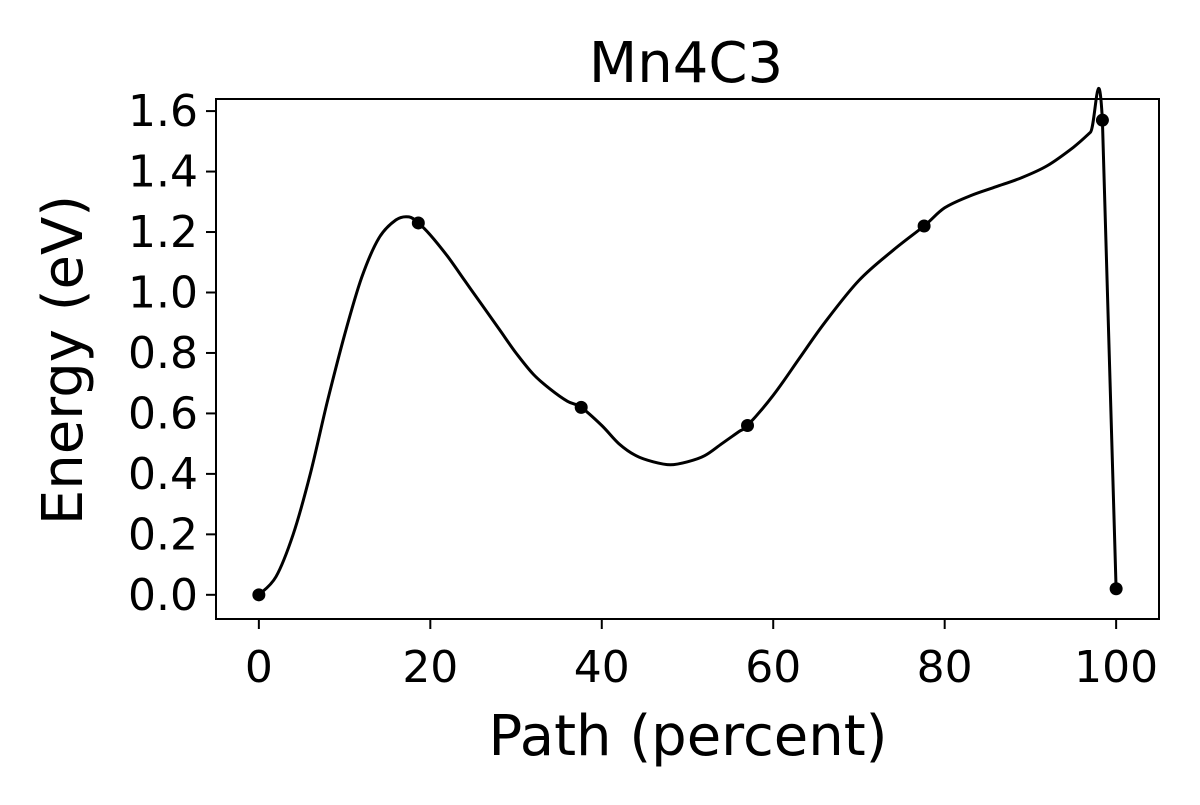  I want to click on y-tick-label: 1.4, so click(163, 172).